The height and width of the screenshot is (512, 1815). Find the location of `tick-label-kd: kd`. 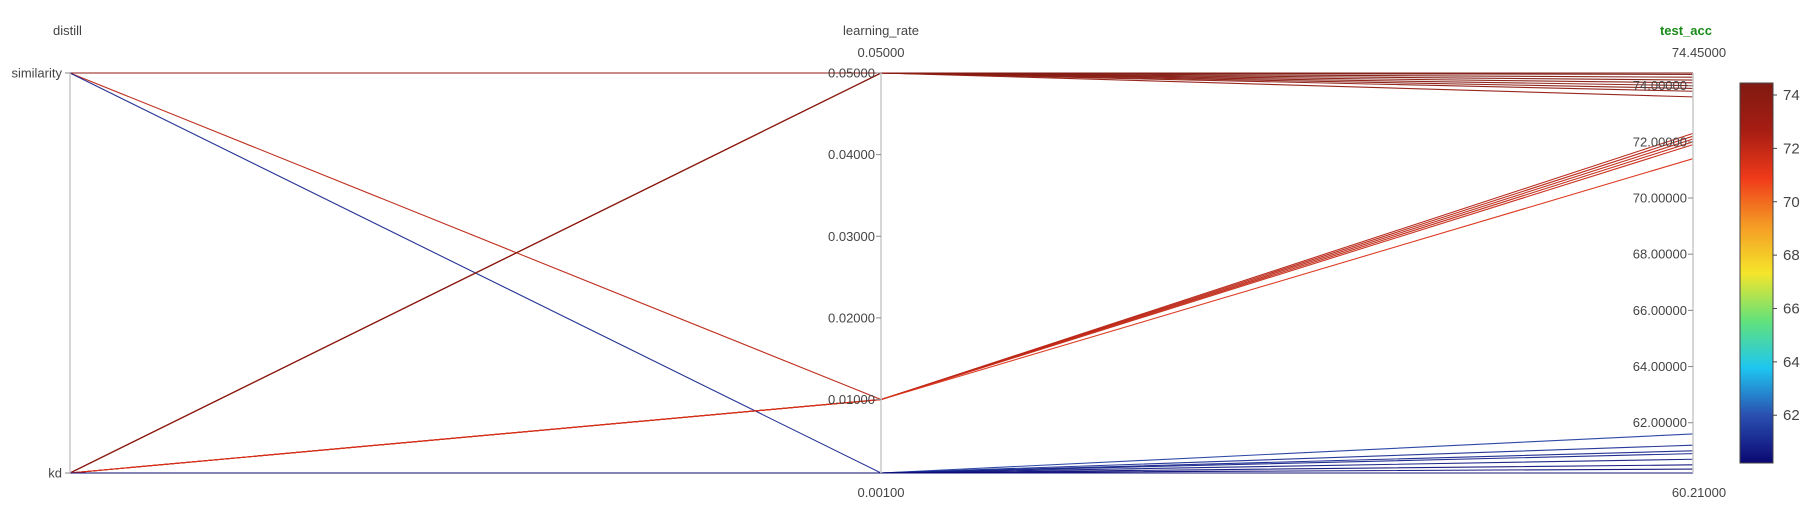

tick-label-kd: kd is located at coordinates (55, 473).